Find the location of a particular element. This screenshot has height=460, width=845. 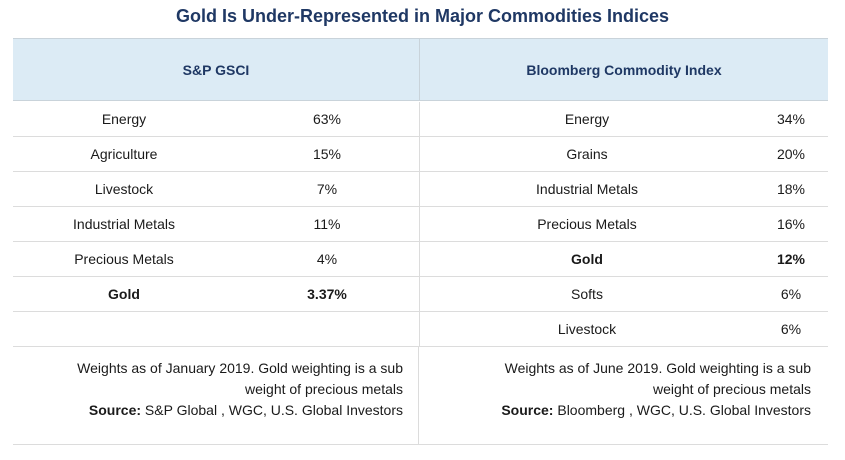

header-sp-gsci: S&P GSCI is located at coordinates (216, 69).